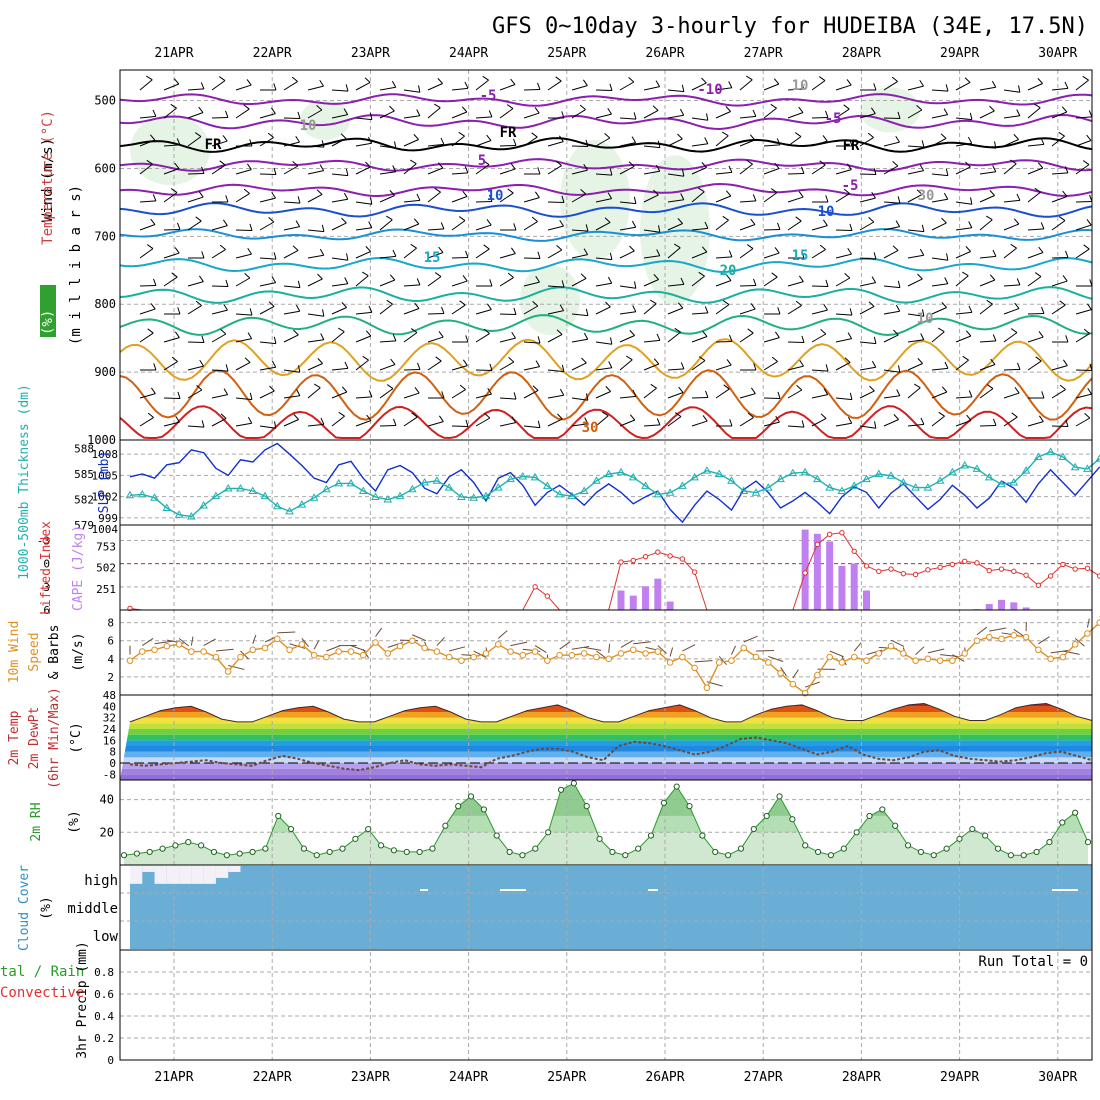 The image size is (1100, 1100). Describe the element at coordinates (611, 712) in the screenshot. I see `temp-line` at that location.